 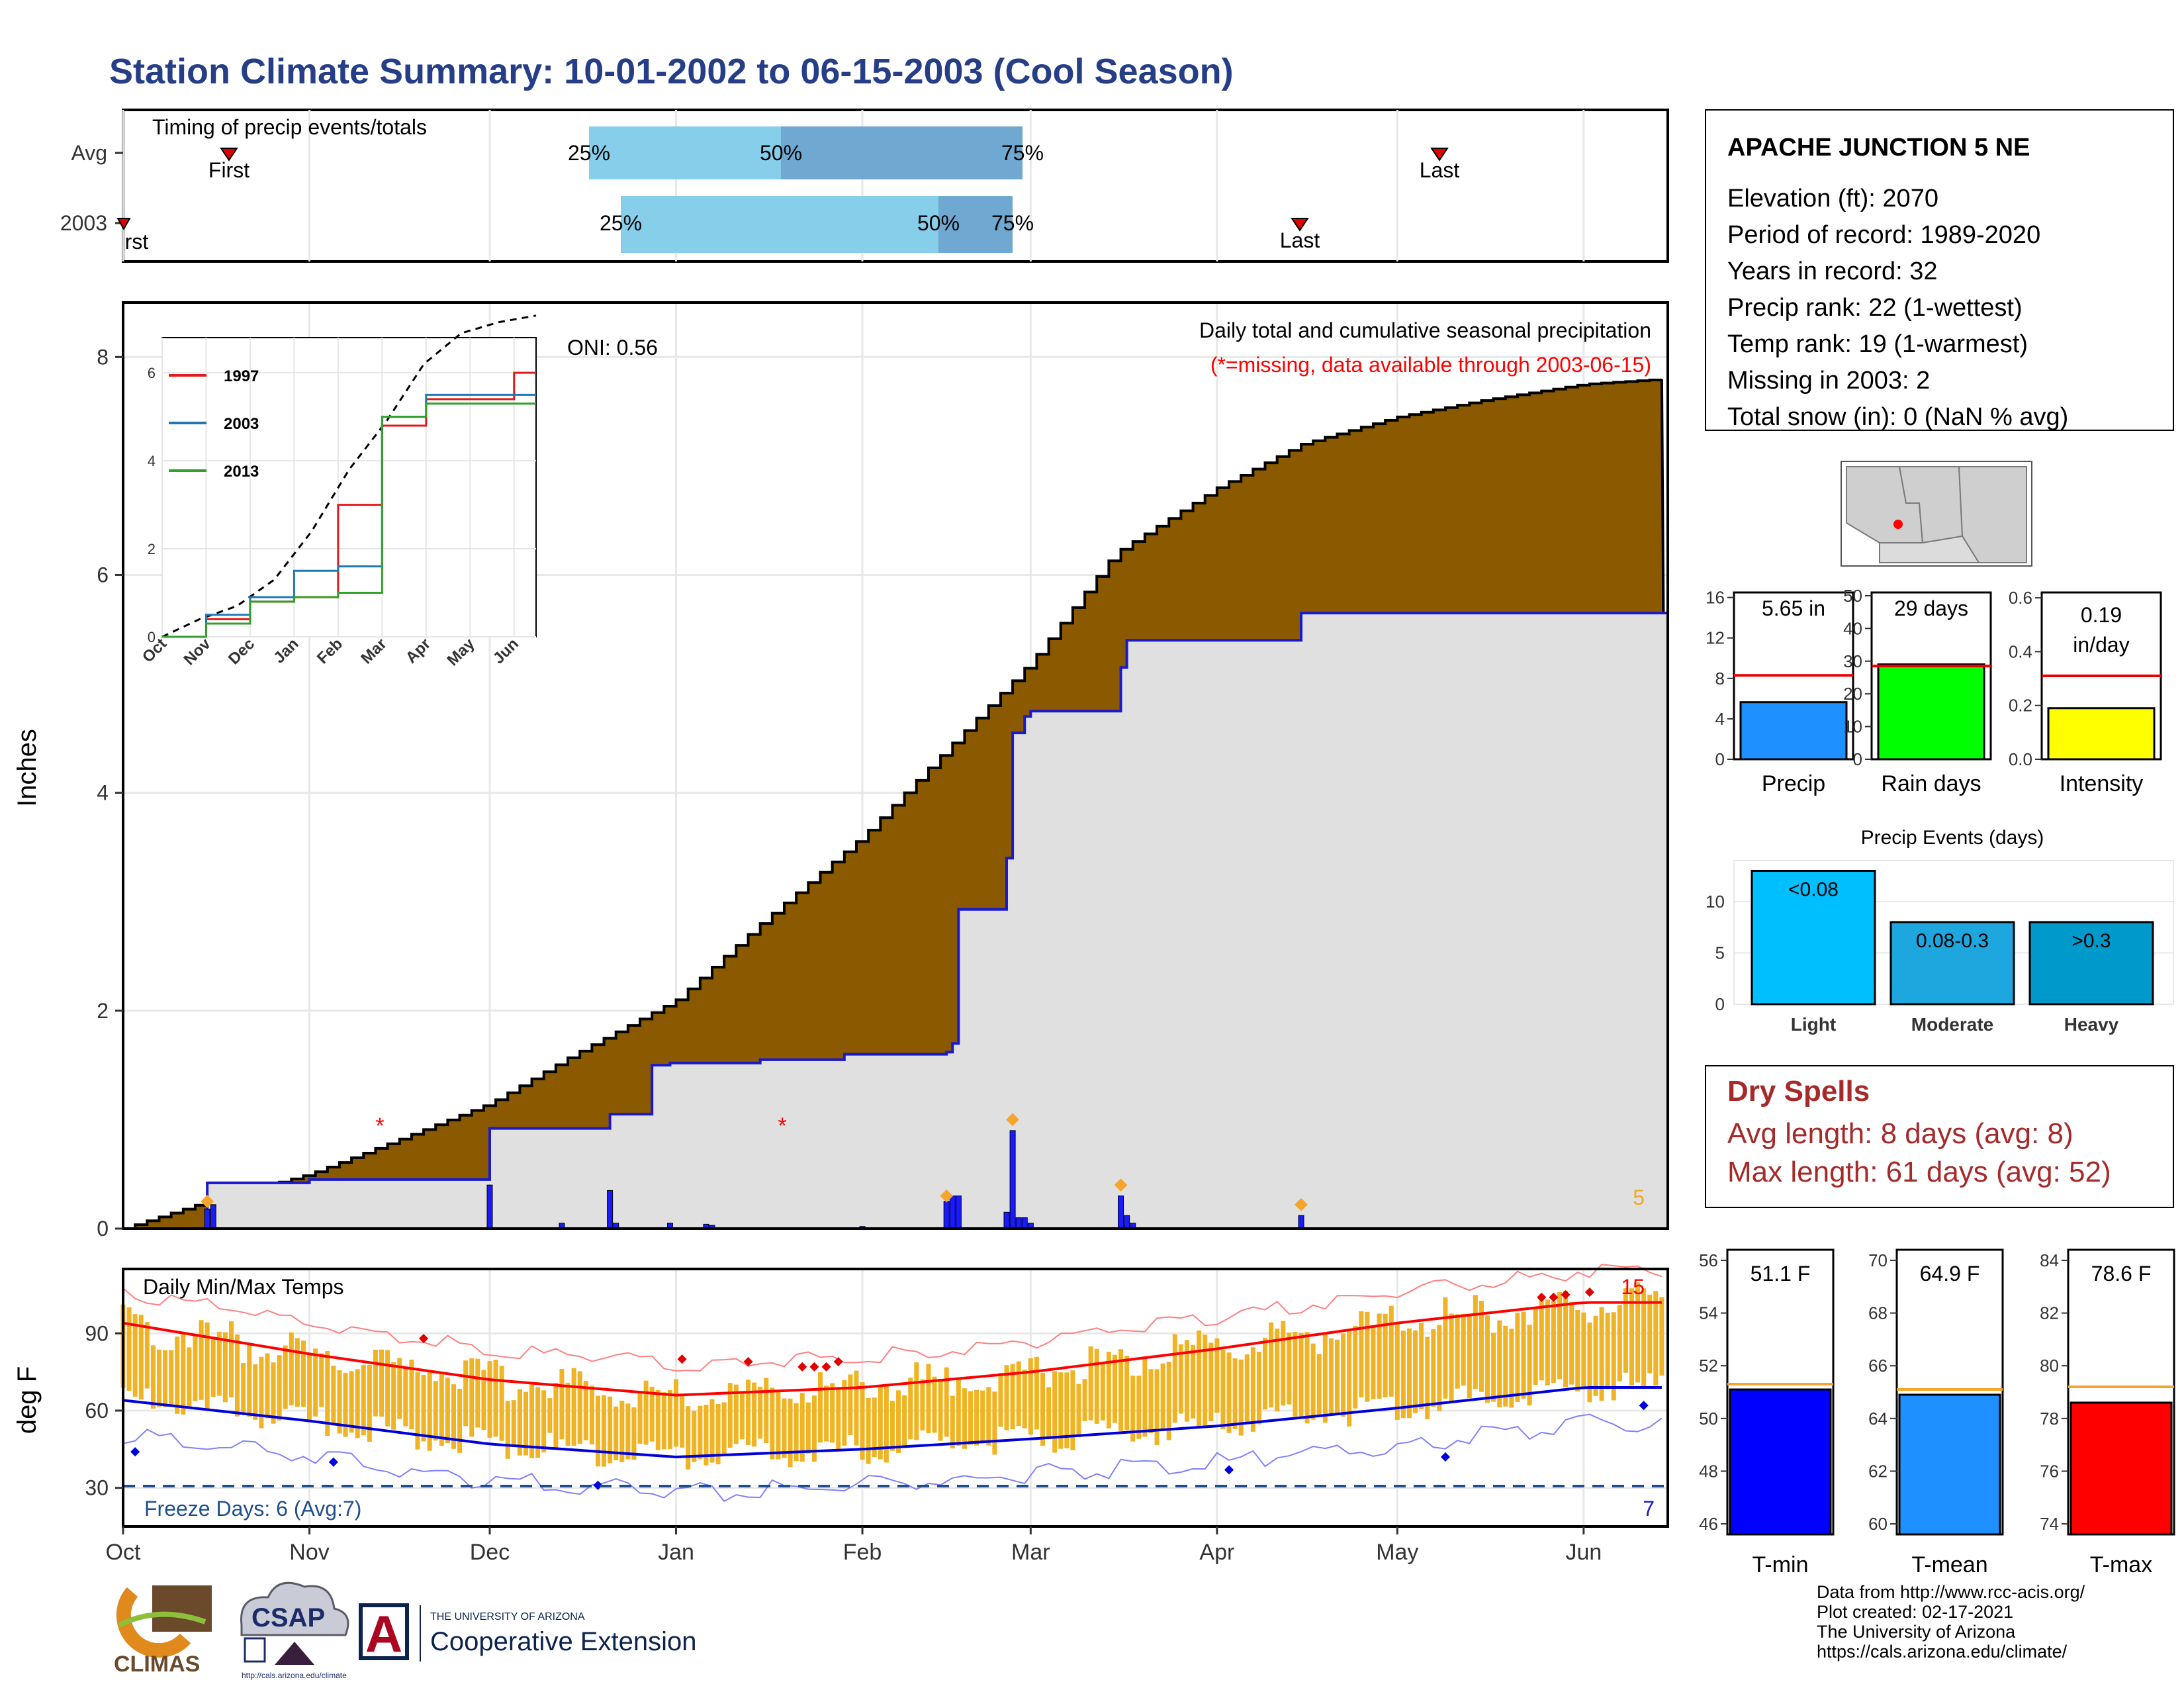 I want to click on csap-logo: CSAP http://cals.arizona.edu/climate, so click(x=294, y=1630).